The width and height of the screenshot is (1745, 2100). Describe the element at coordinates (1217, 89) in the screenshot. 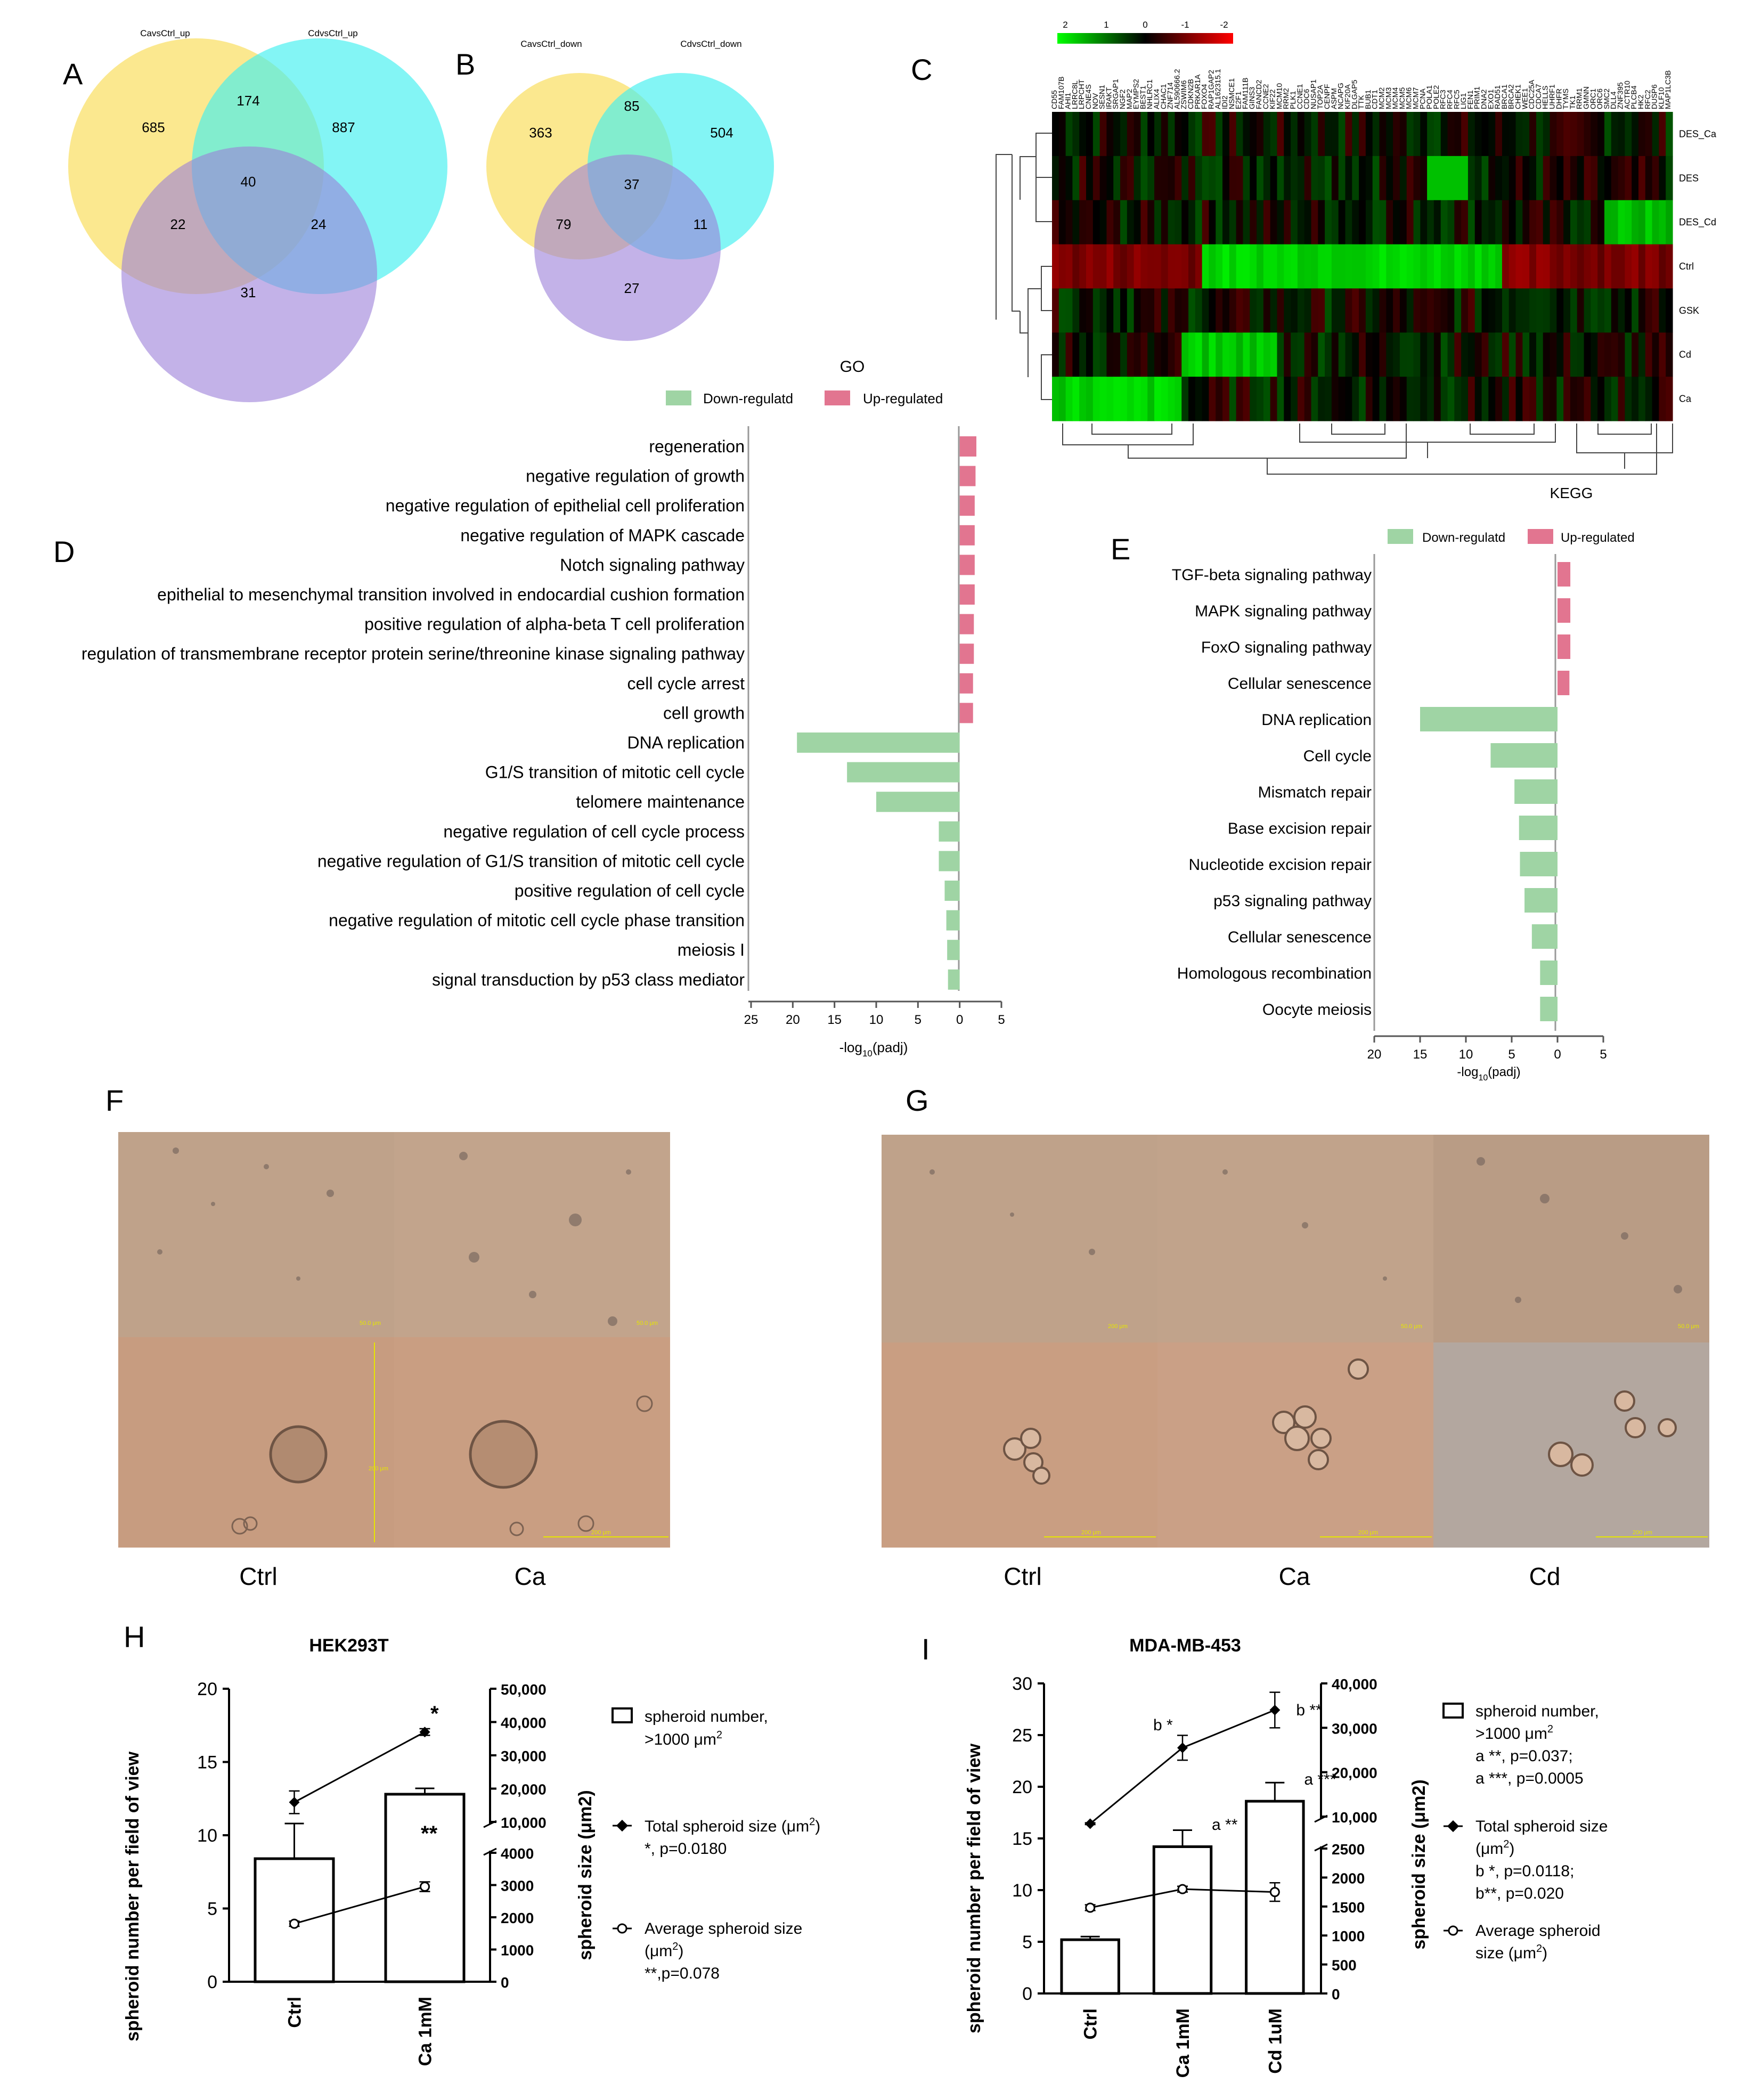

I see `heatmap-gene-label: AL162315.1` at that location.